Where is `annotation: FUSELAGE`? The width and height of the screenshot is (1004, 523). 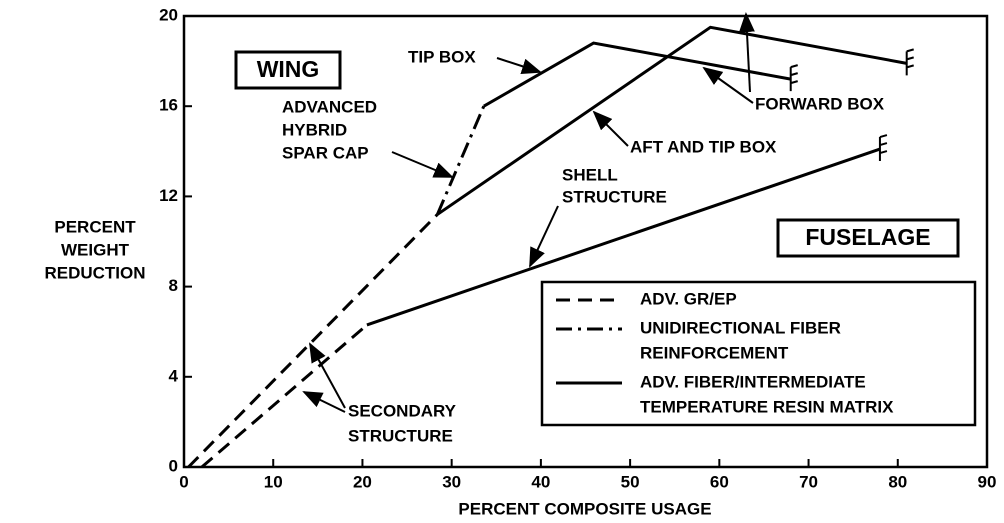
annotation: FUSELAGE is located at coordinates (867, 237).